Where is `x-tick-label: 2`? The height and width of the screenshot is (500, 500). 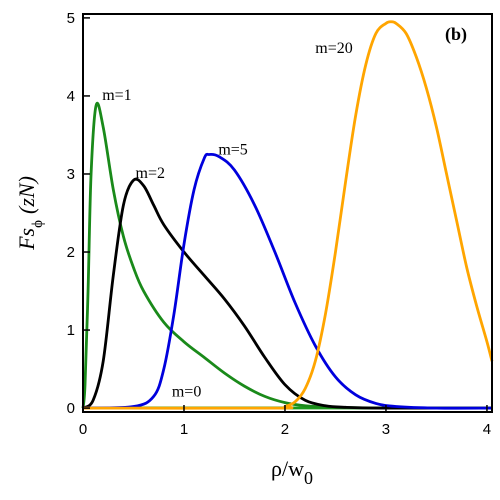 x-tick-label: 2 is located at coordinates (285, 429).